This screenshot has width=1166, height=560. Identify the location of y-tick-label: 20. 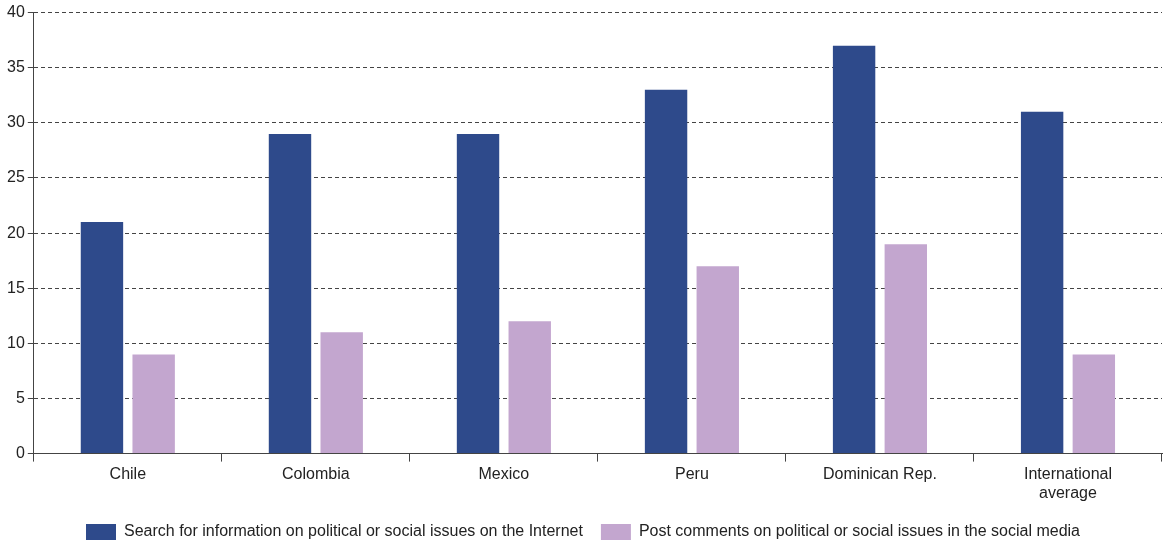
(16, 232).